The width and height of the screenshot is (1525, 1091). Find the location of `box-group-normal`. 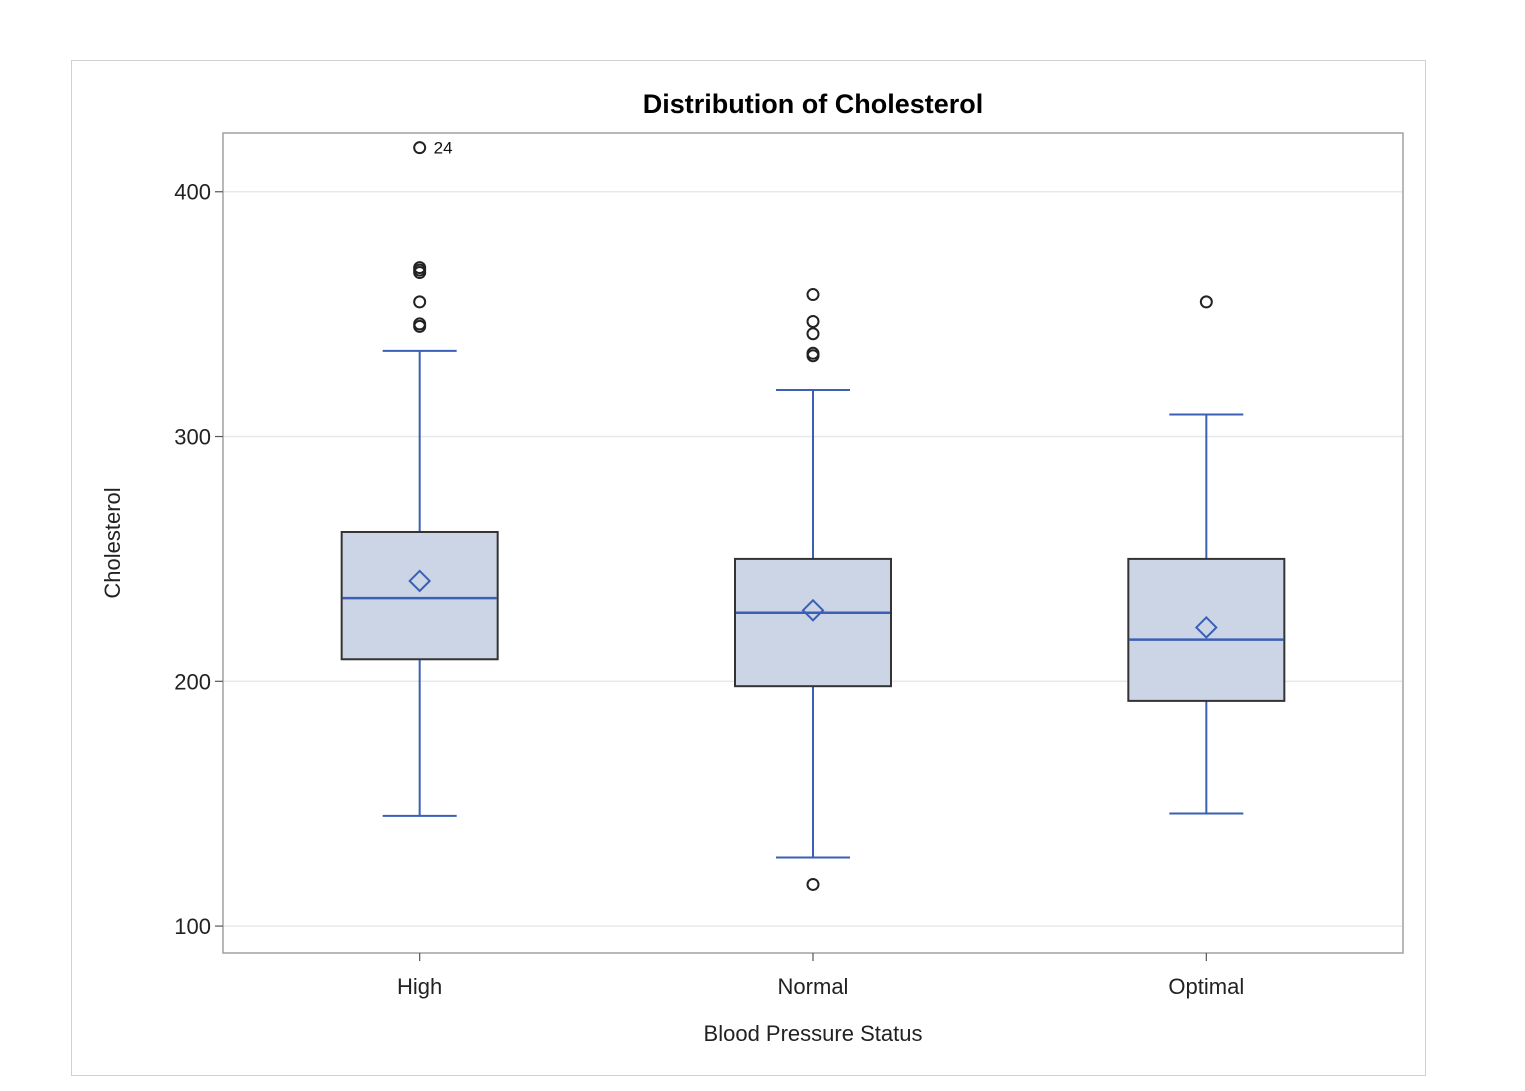

box-group-normal is located at coordinates (813, 589).